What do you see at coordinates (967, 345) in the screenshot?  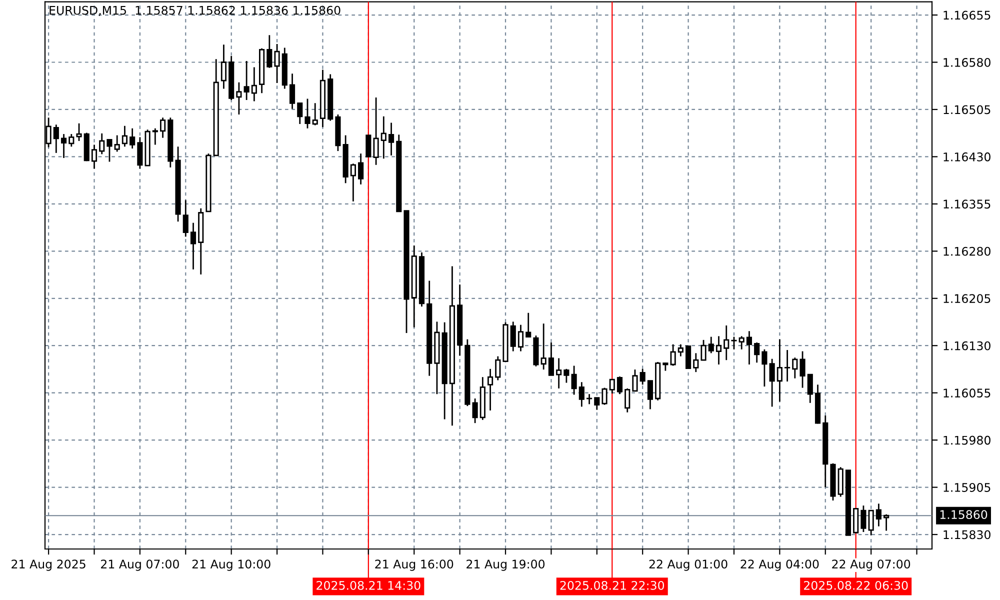 I see `y-tick-label: 1.16130` at bounding box center [967, 345].